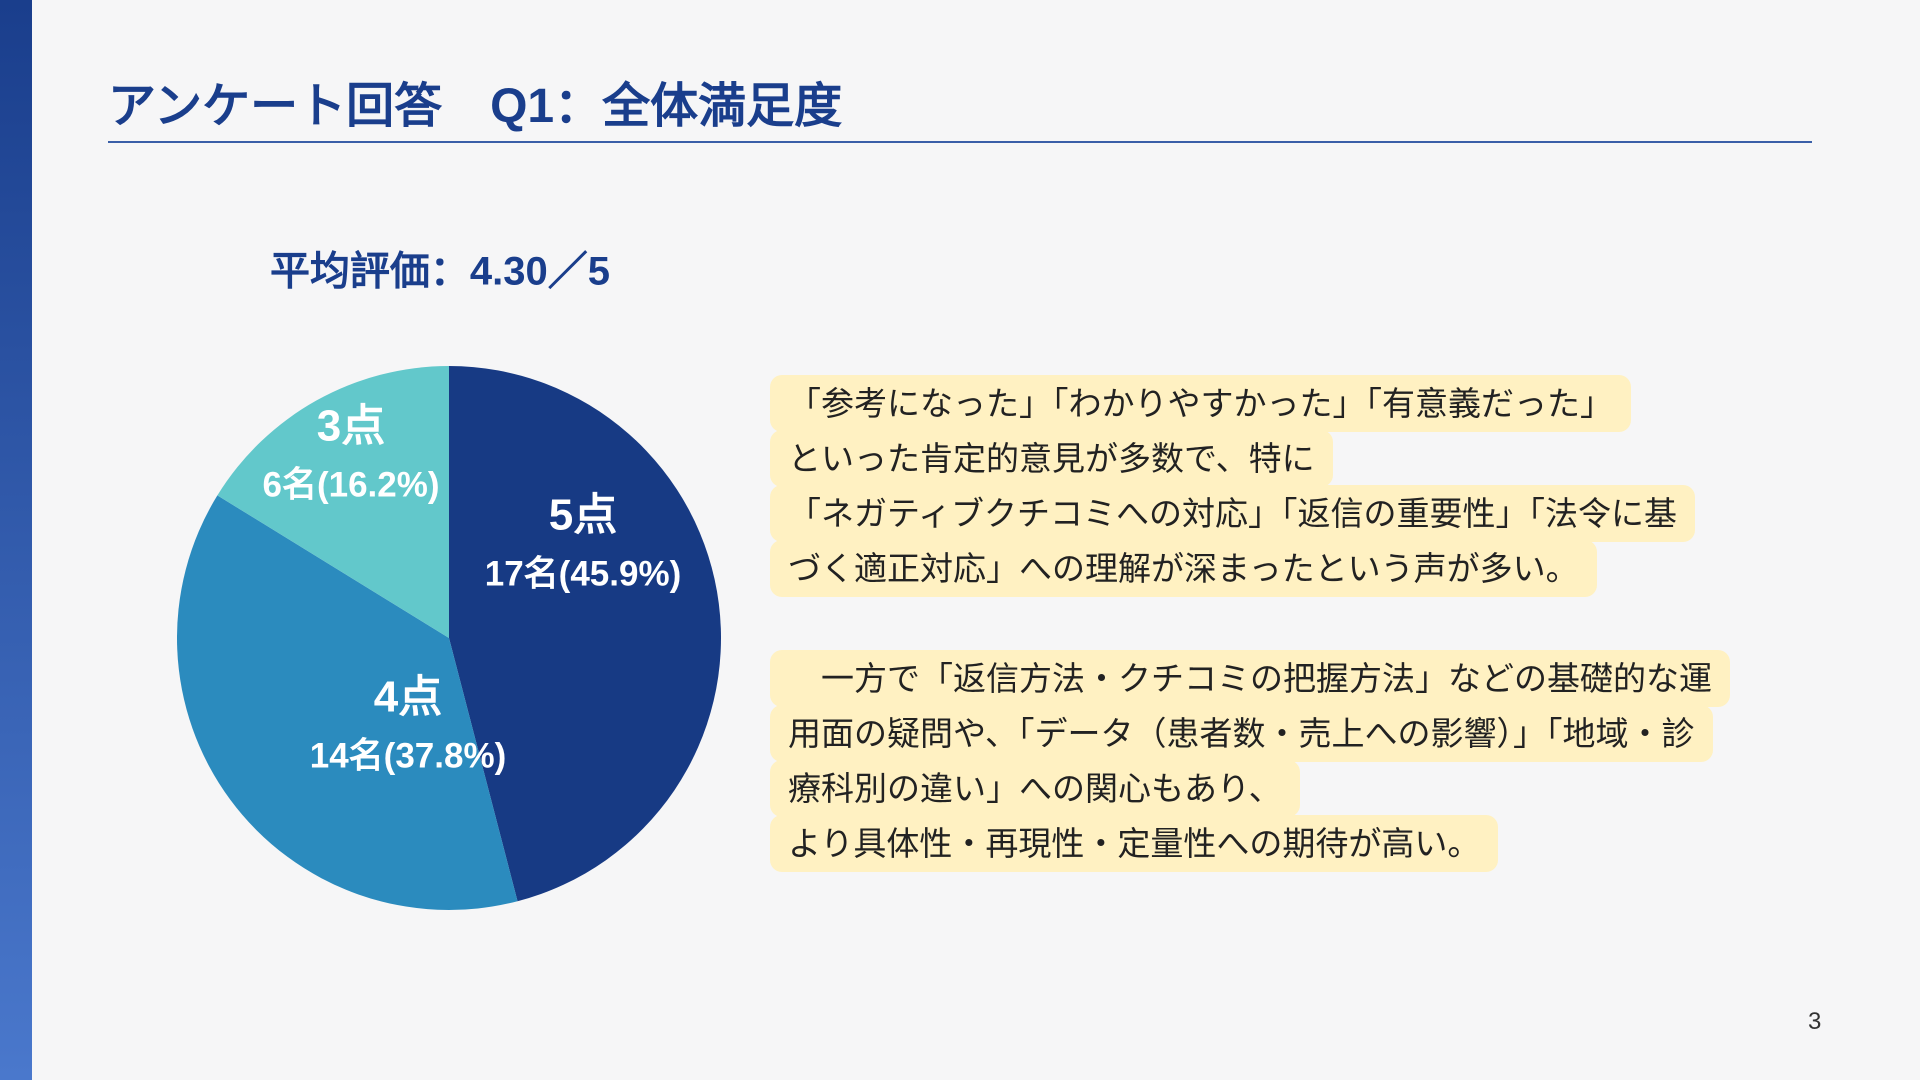 The height and width of the screenshot is (1080, 1920). I want to click on slice-category: 4点, so click(408, 697).